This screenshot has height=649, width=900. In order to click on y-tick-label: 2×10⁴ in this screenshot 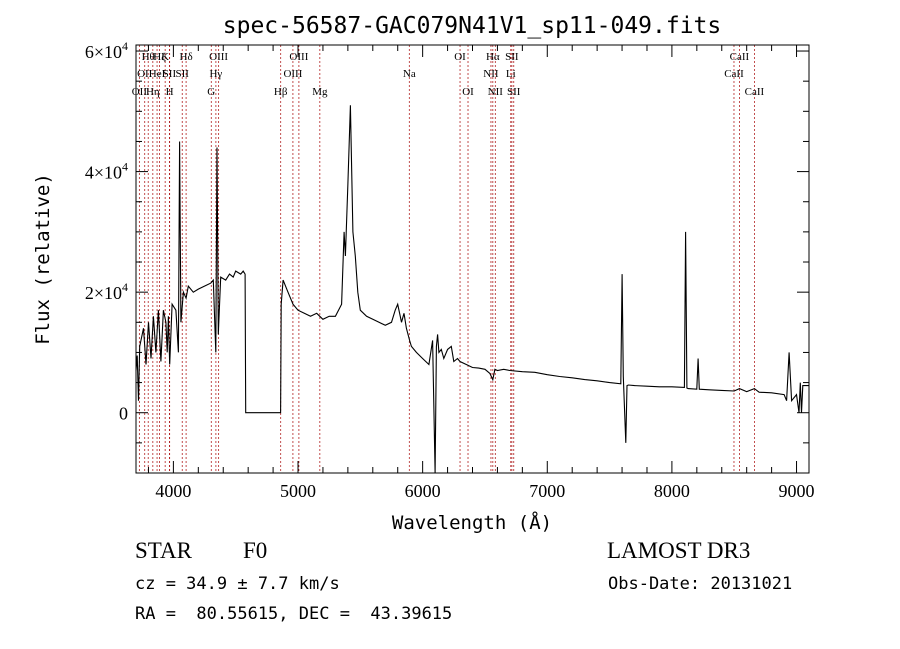, I will do `click(106, 291)`.